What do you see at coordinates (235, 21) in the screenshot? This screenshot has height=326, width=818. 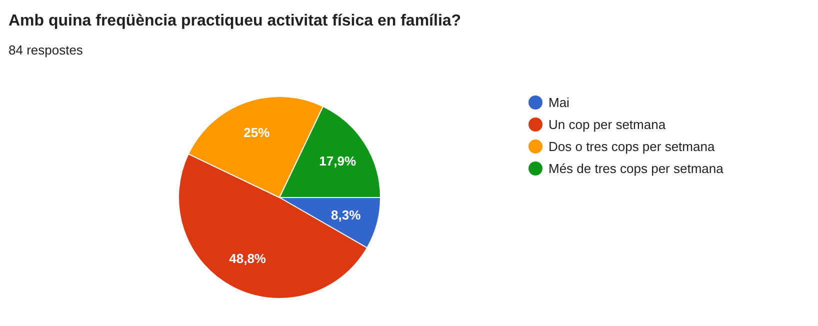 I see `chart-title: Amb quina freqüència practiqueu activitat física en família?` at bounding box center [235, 21].